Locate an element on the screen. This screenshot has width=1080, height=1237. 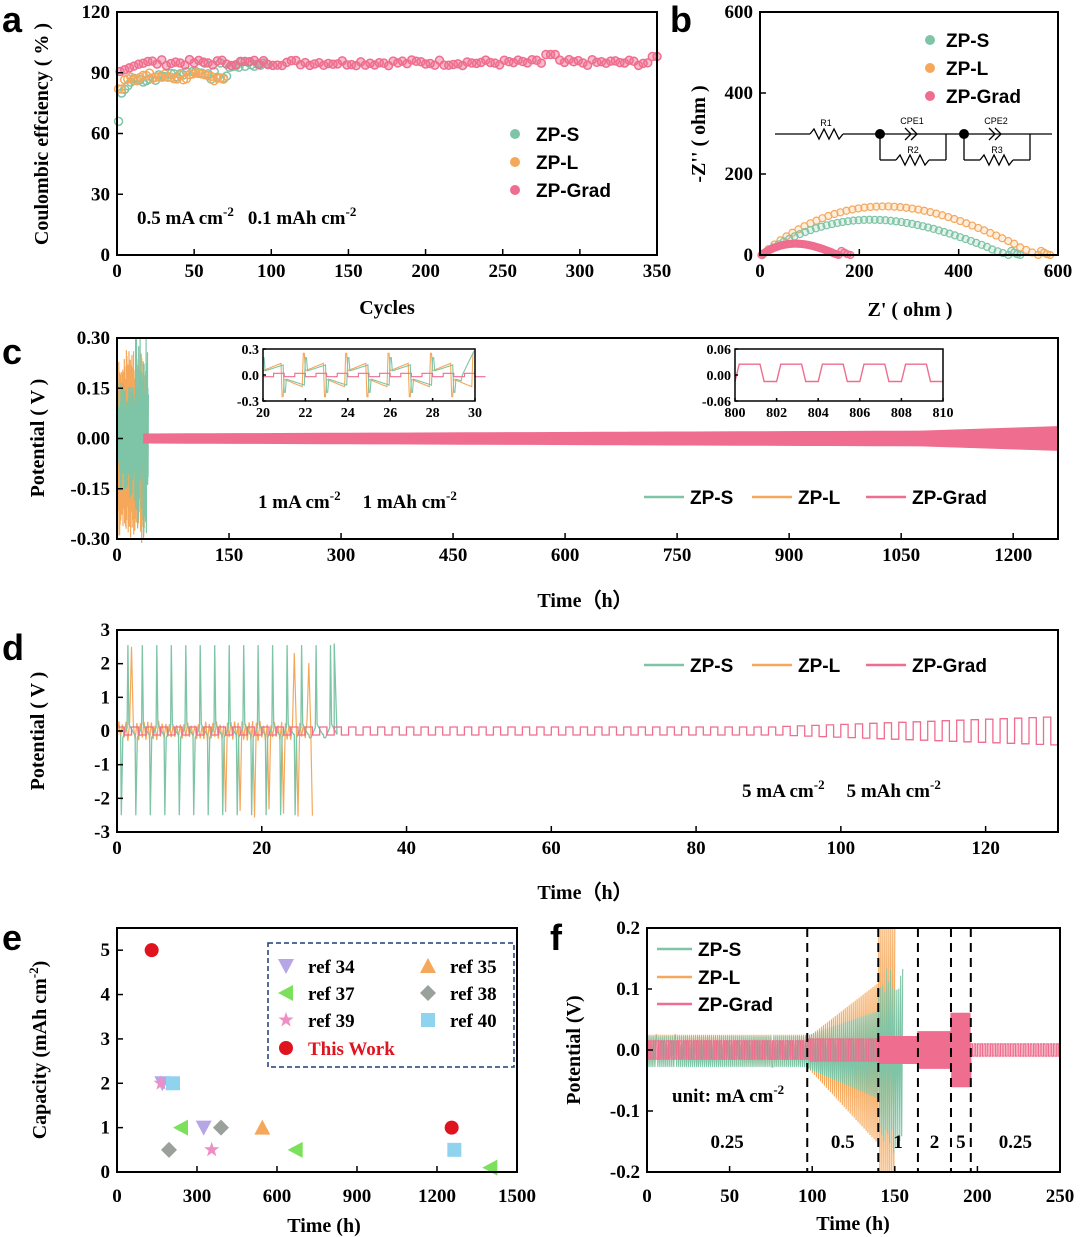
panel-e-ylabel-main: Capacity (mAh cm is located at coordinates (40, 1058).